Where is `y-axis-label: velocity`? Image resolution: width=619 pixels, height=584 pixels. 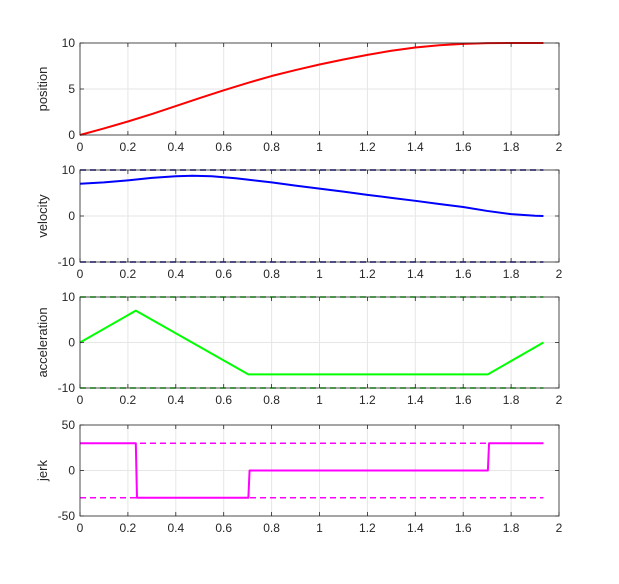
y-axis-label: velocity is located at coordinates (42, 216).